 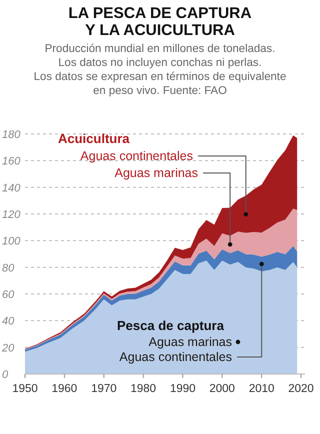 I want to click on x-tick-label: 1980, so click(x=143, y=389).